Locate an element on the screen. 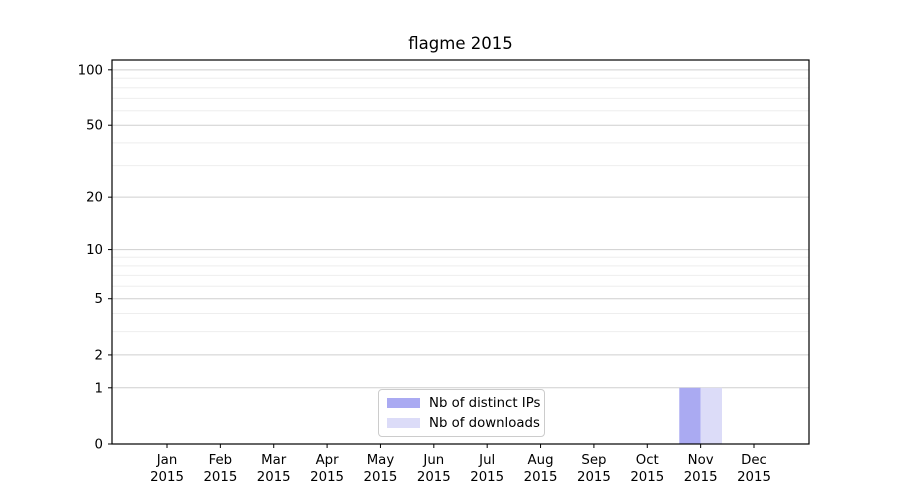 This screenshot has height=500, width=900. y-tick-label: 100 is located at coordinates (90, 70).